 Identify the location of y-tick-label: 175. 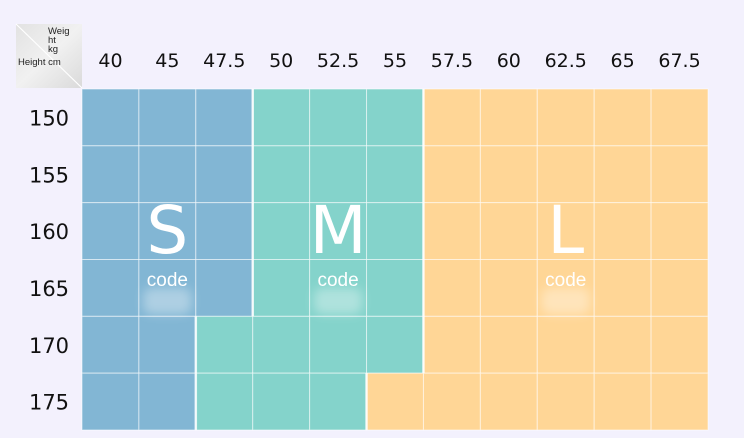
(49, 403).